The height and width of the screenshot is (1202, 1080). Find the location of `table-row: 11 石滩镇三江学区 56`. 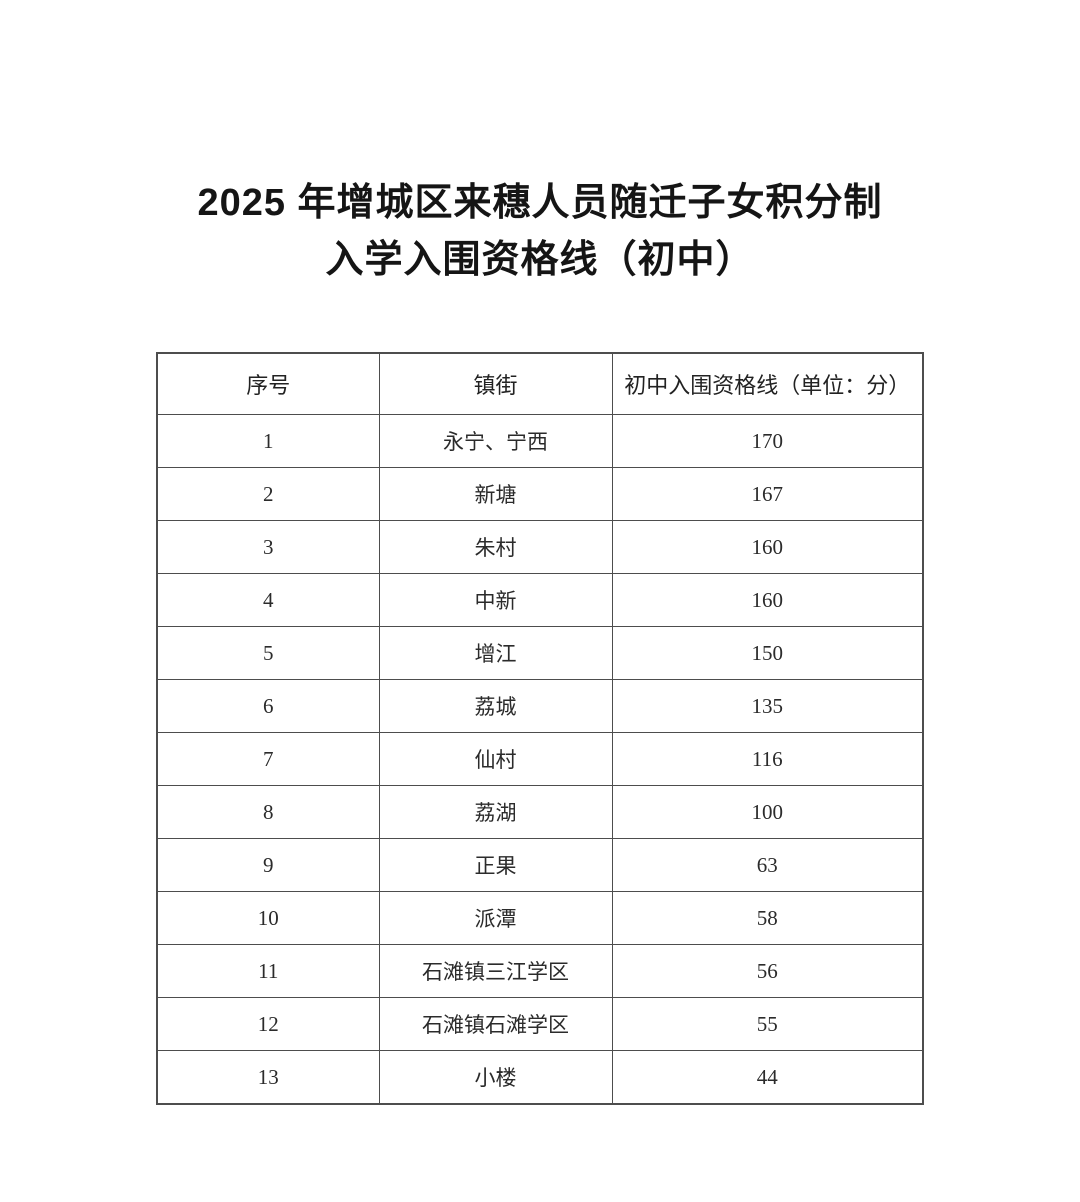

table-row: 11 石滩镇三江学区 56 is located at coordinates (540, 971).